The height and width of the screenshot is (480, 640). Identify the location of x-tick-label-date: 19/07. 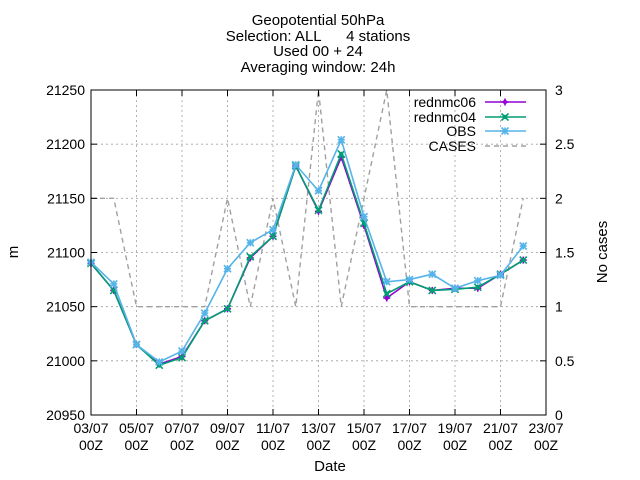
(454, 428).